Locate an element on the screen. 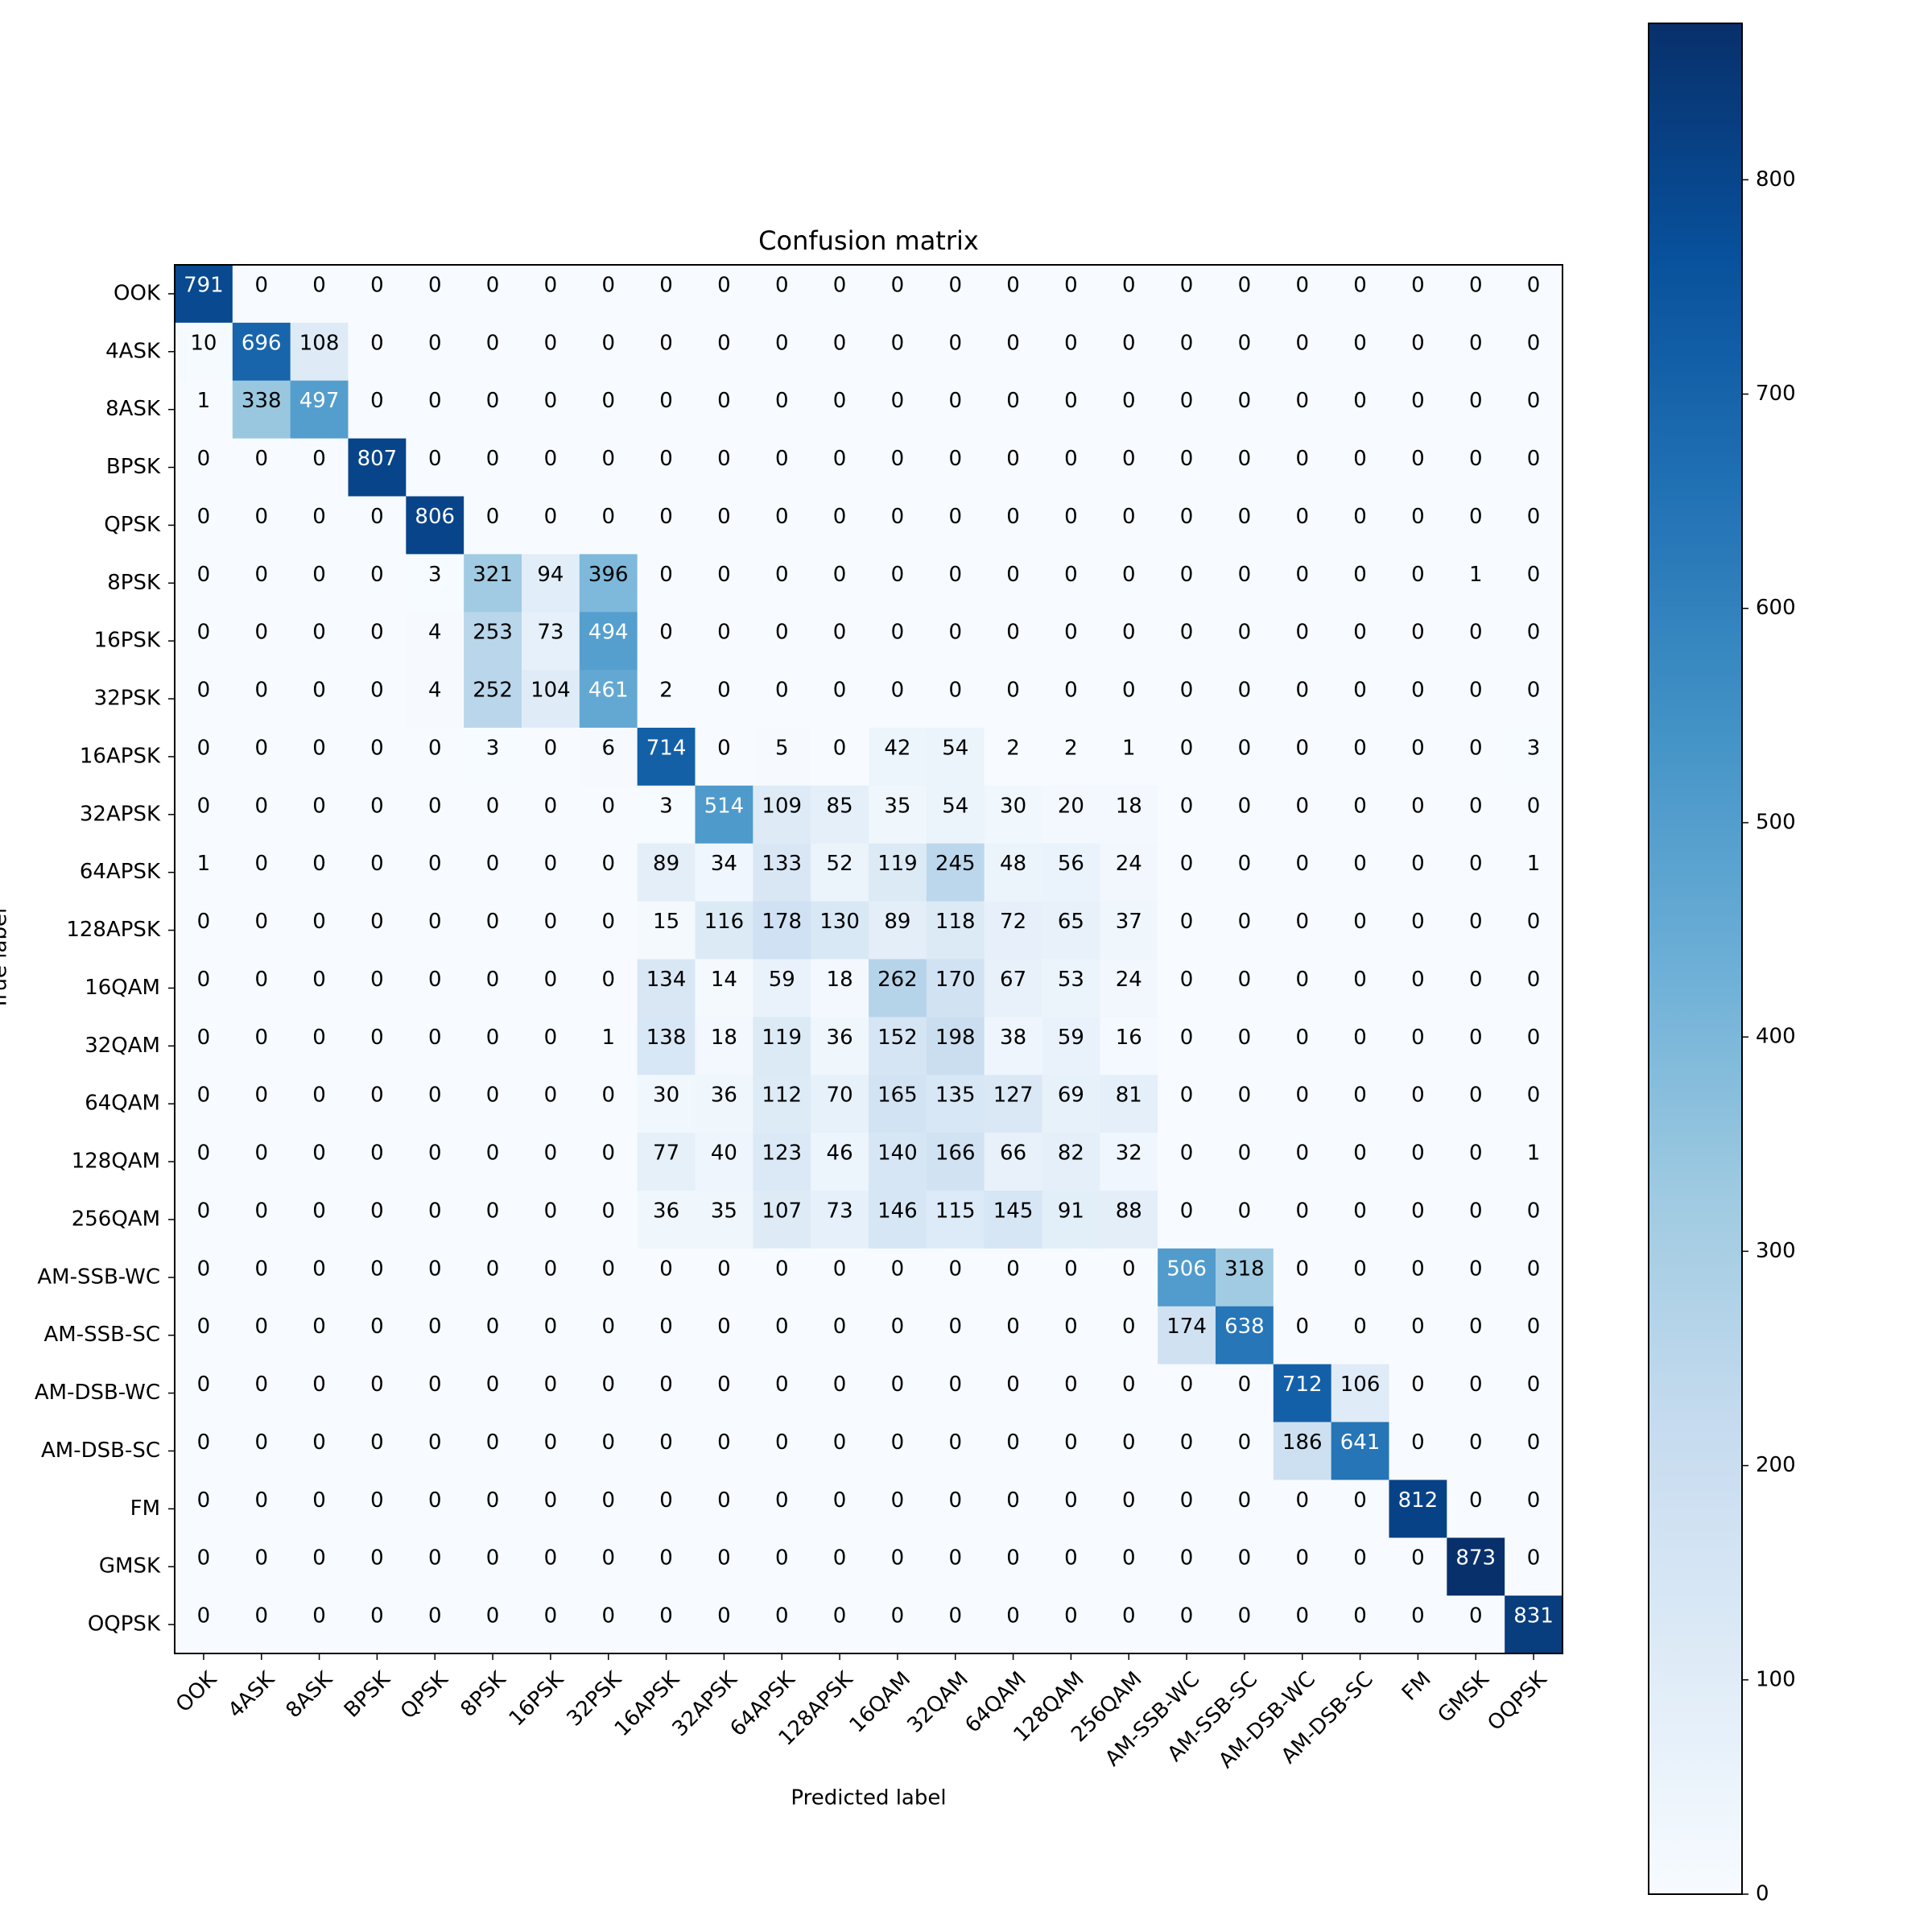 This screenshot has width=1932, height=1932. cell-label: 34 is located at coordinates (724, 864).